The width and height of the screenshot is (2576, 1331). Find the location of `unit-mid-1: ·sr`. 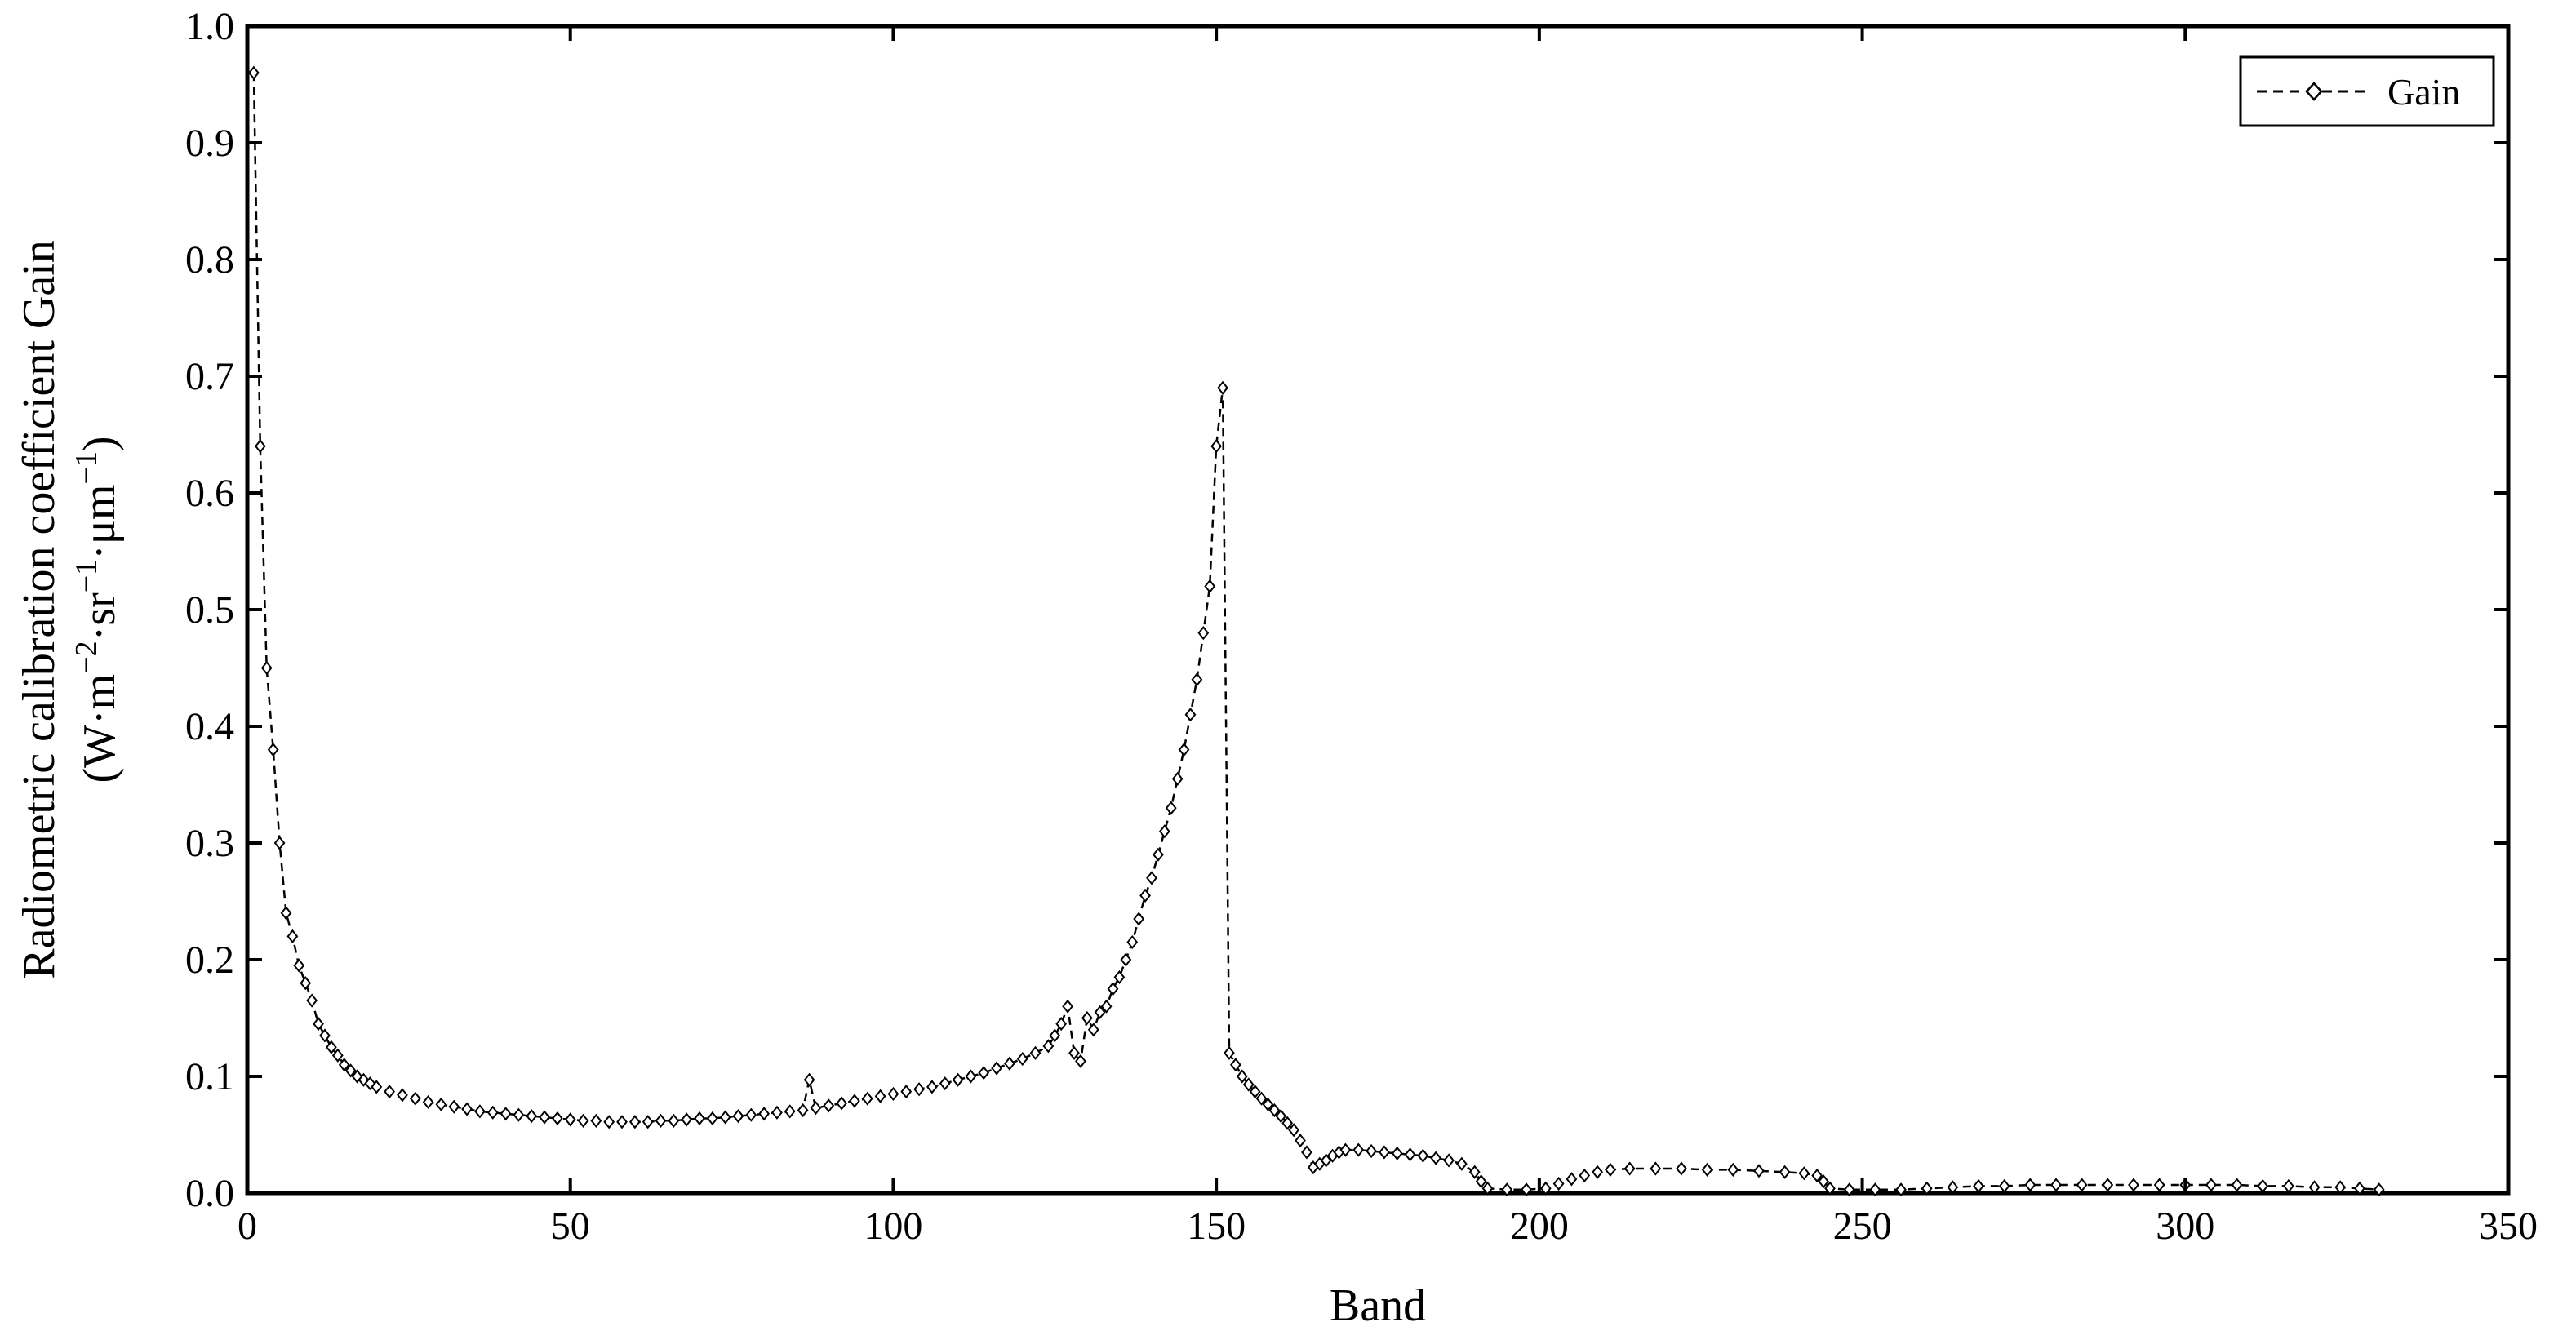

unit-mid-1: ·sr is located at coordinates (99, 616).